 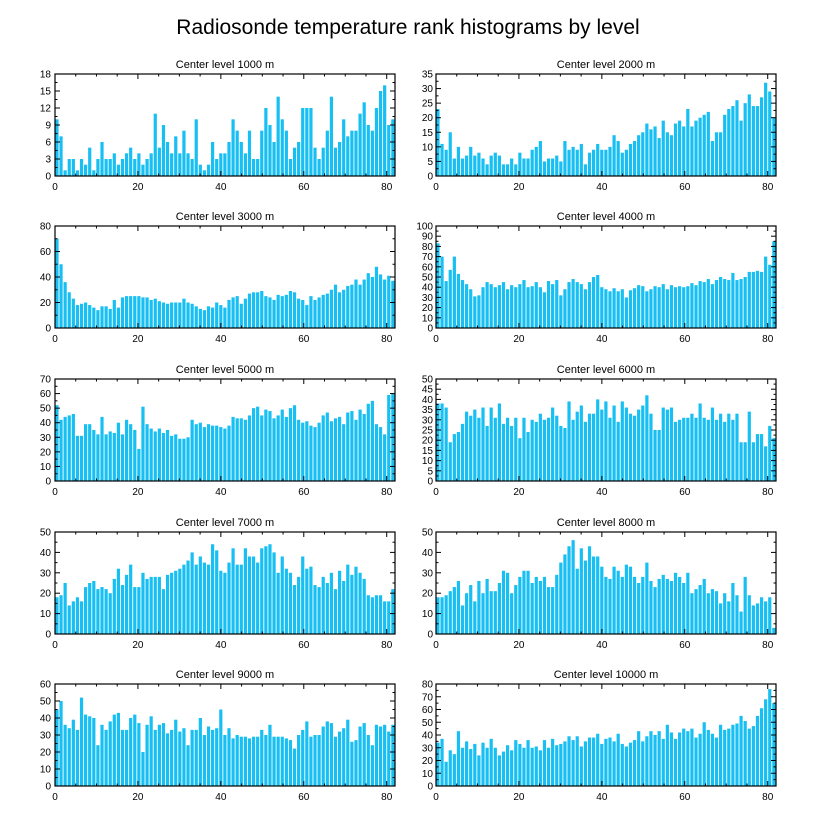 I want to click on panel-title: Center level 8000 m, so click(x=606, y=523).